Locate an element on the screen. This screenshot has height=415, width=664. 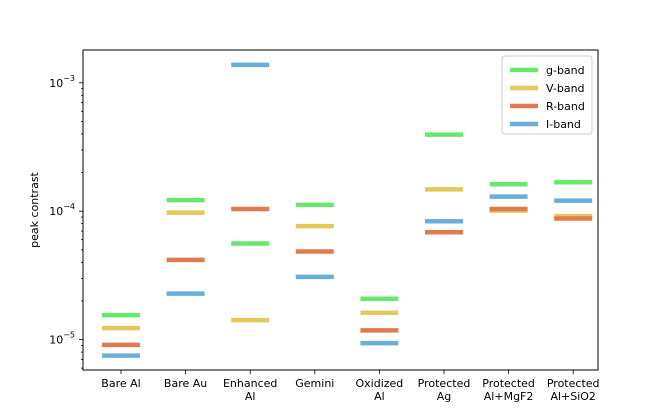
y-tick-label: 10⁻³ is located at coordinates (62, 82).